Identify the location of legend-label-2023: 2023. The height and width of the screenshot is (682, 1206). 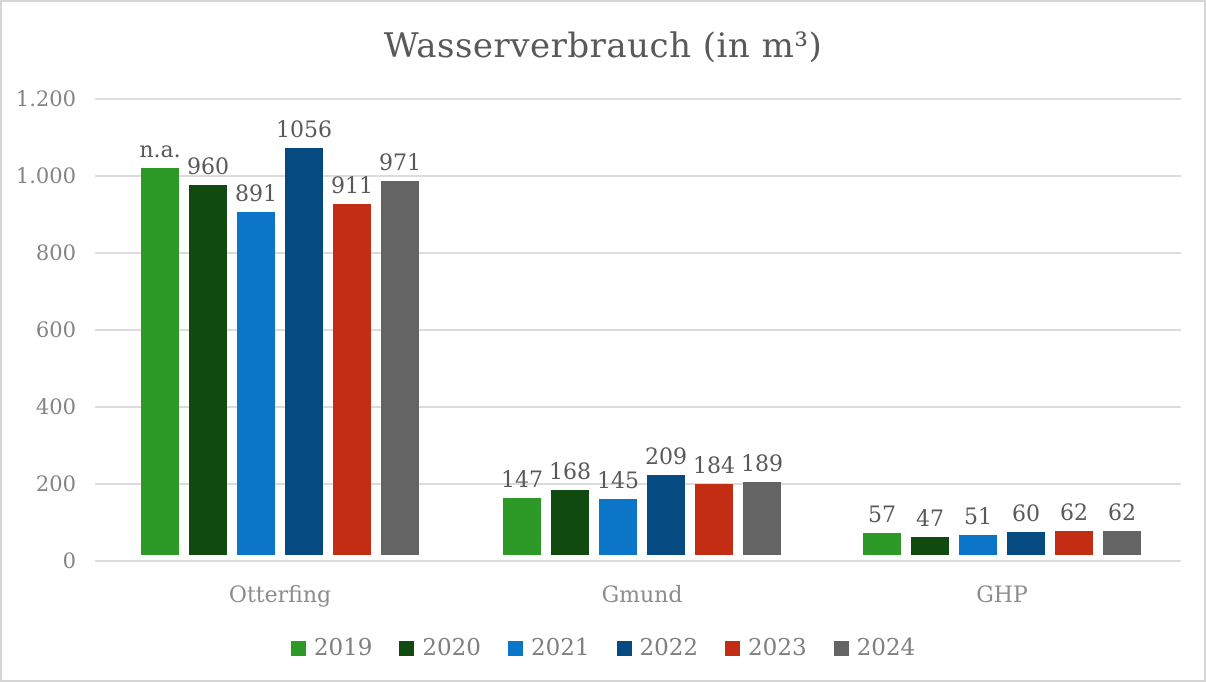
(777, 648).